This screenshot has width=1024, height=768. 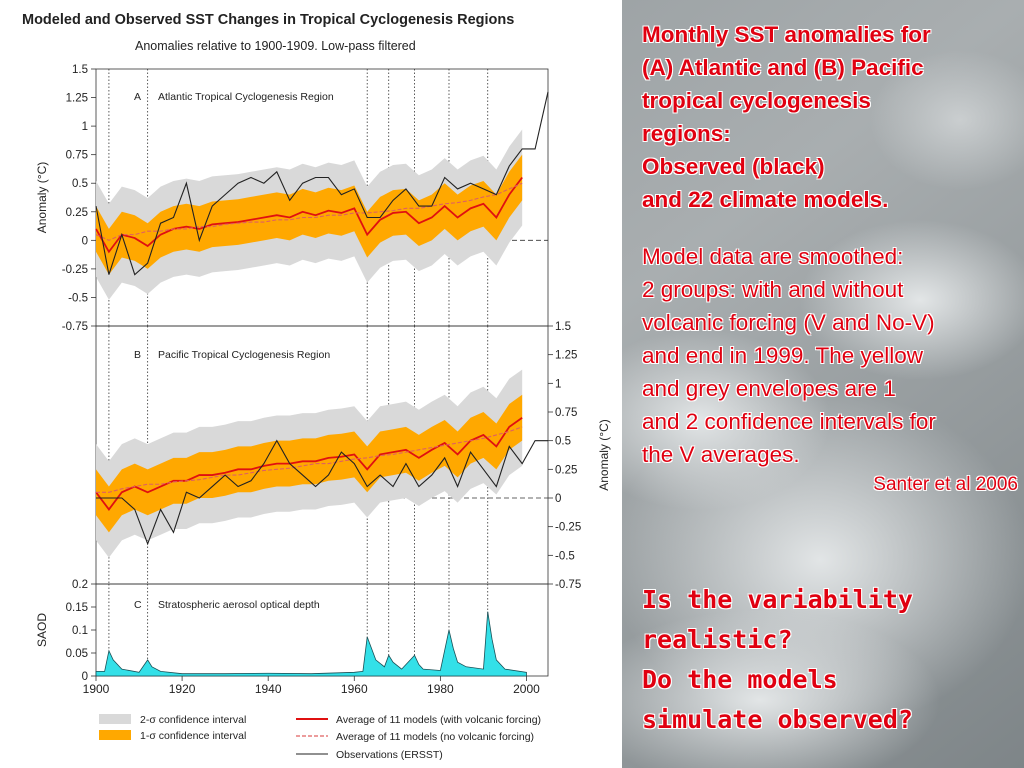 What do you see at coordinates (137, 355) in the screenshot?
I see `panel-letter: B` at bounding box center [137, 355].